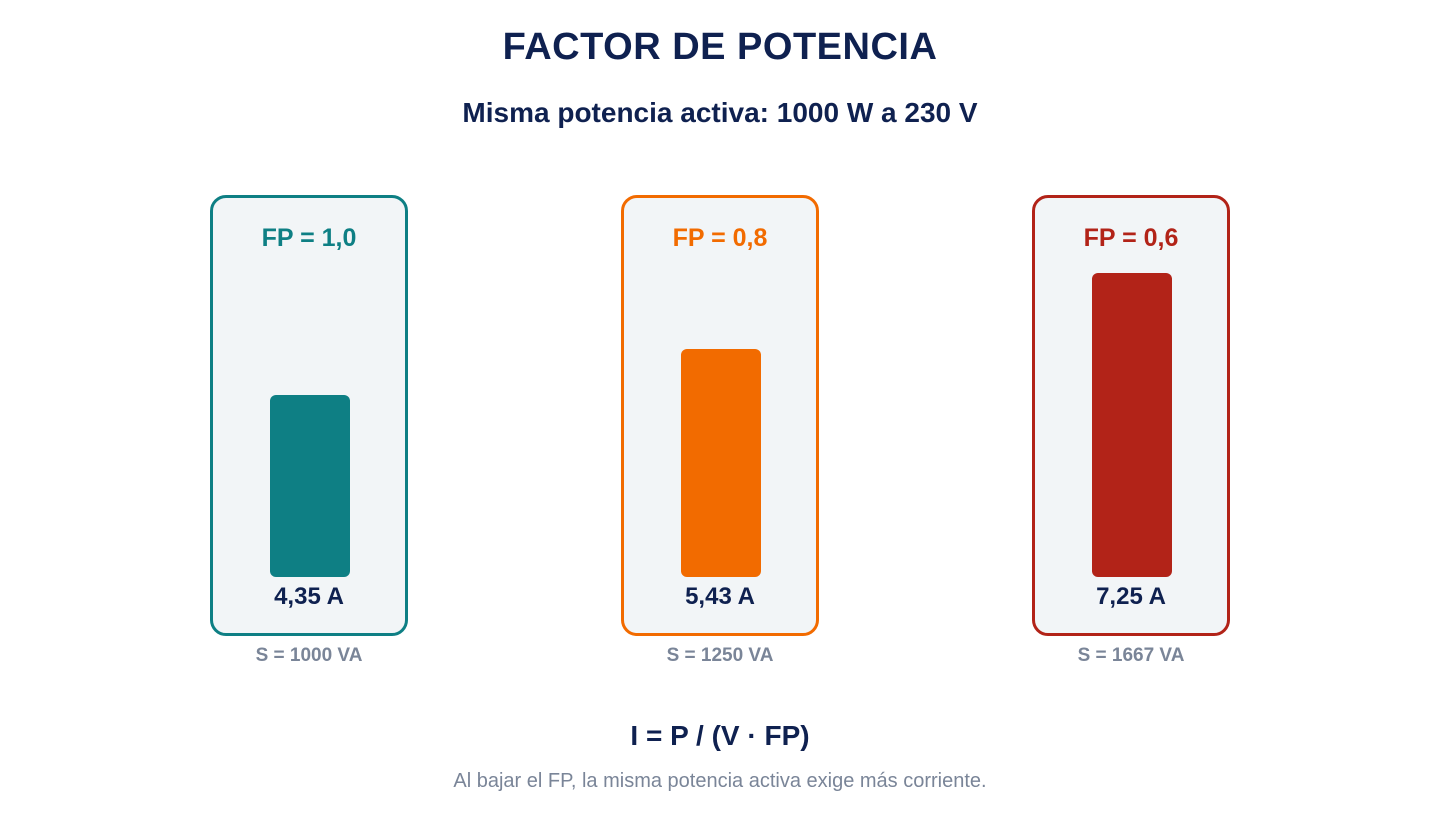 The image size is (1440, 840). Describe the element at coordinates (720, 47) in the screenshot. I see `chart-title: FACTOR DE POTENCIA` at that location.